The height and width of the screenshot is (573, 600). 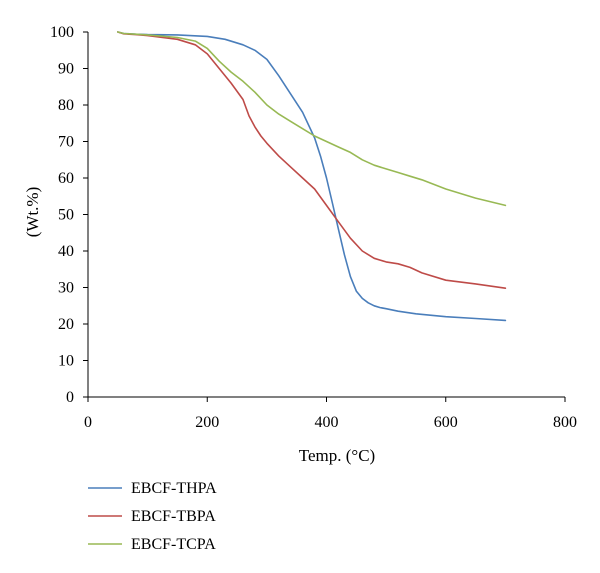 I want to click on legend: EBCF-THPA EBCF-TBPA EBCF-TCPA, so click(x=152, y=516).